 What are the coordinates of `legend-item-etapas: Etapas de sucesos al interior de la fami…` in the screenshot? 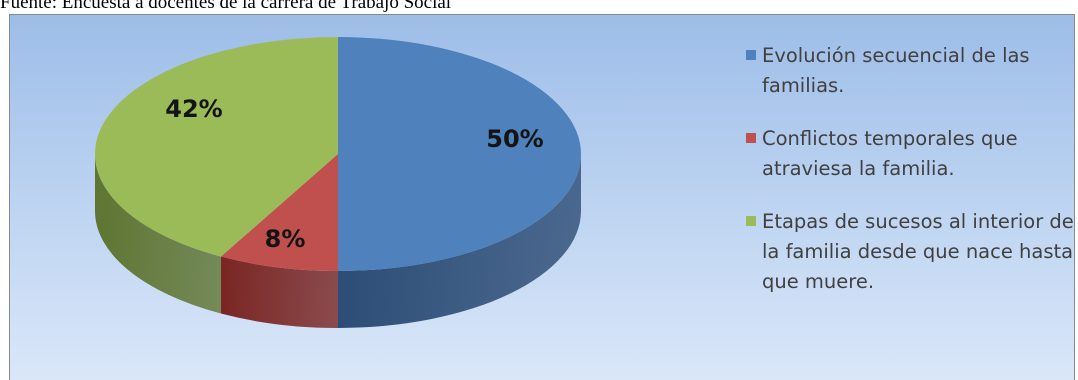 It's located at (910, 252).